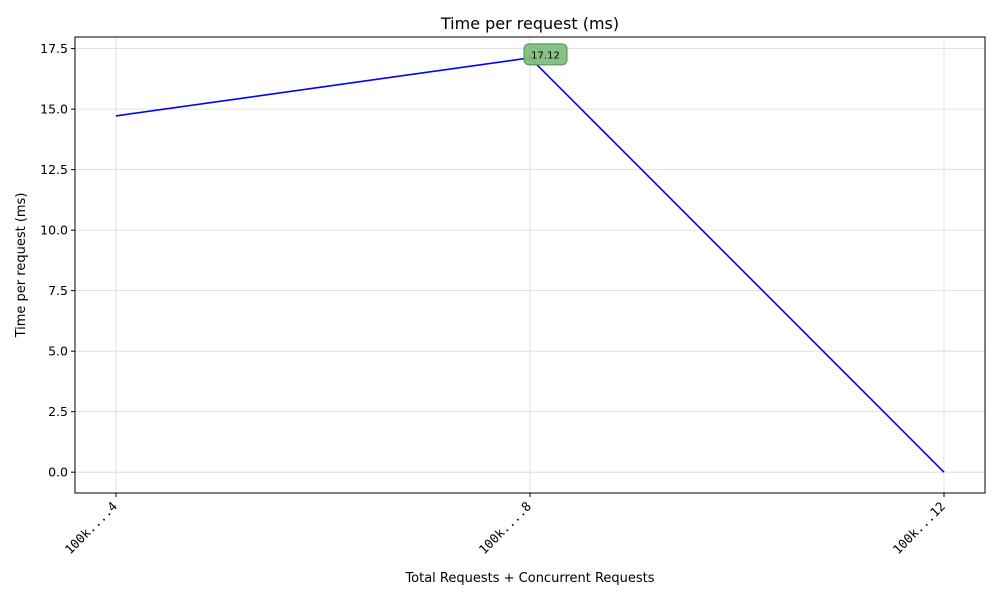 The width and height of the screenshot is (1000, 600). What do you see at coordinates (58, 290) in the screenshot?
I see `y-tick-label: 7.5` at bounding box center [58, 290].